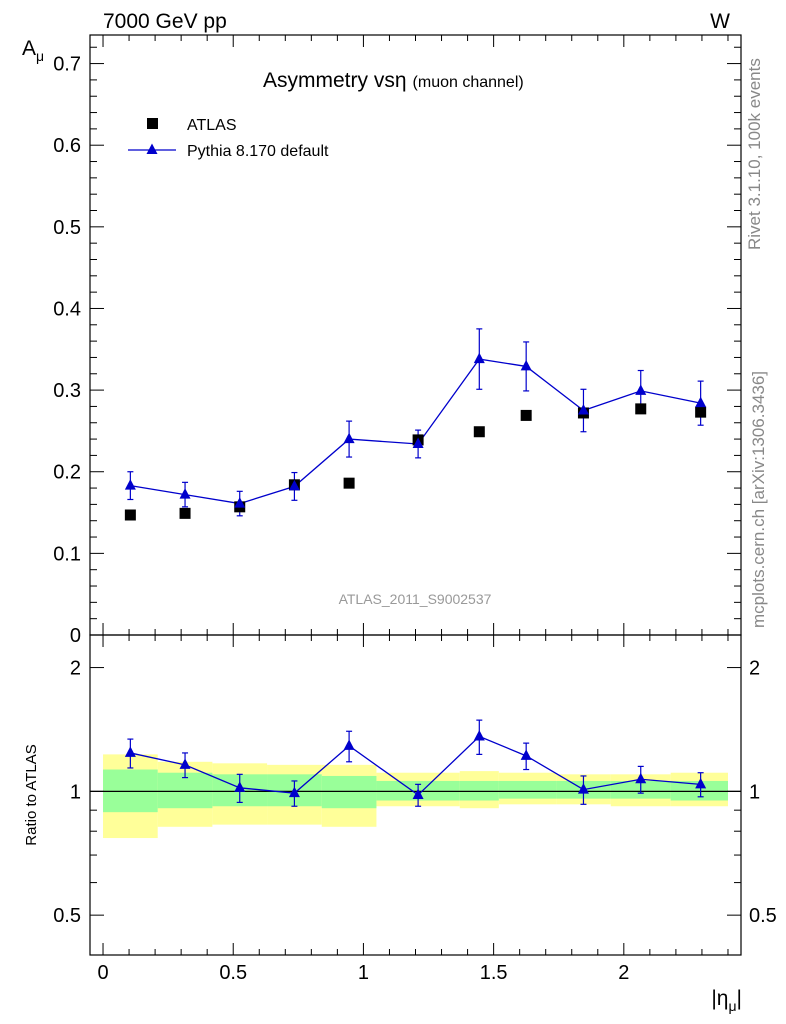  I want to click on x-axis-label: |ημ|, so click(726, 1000).